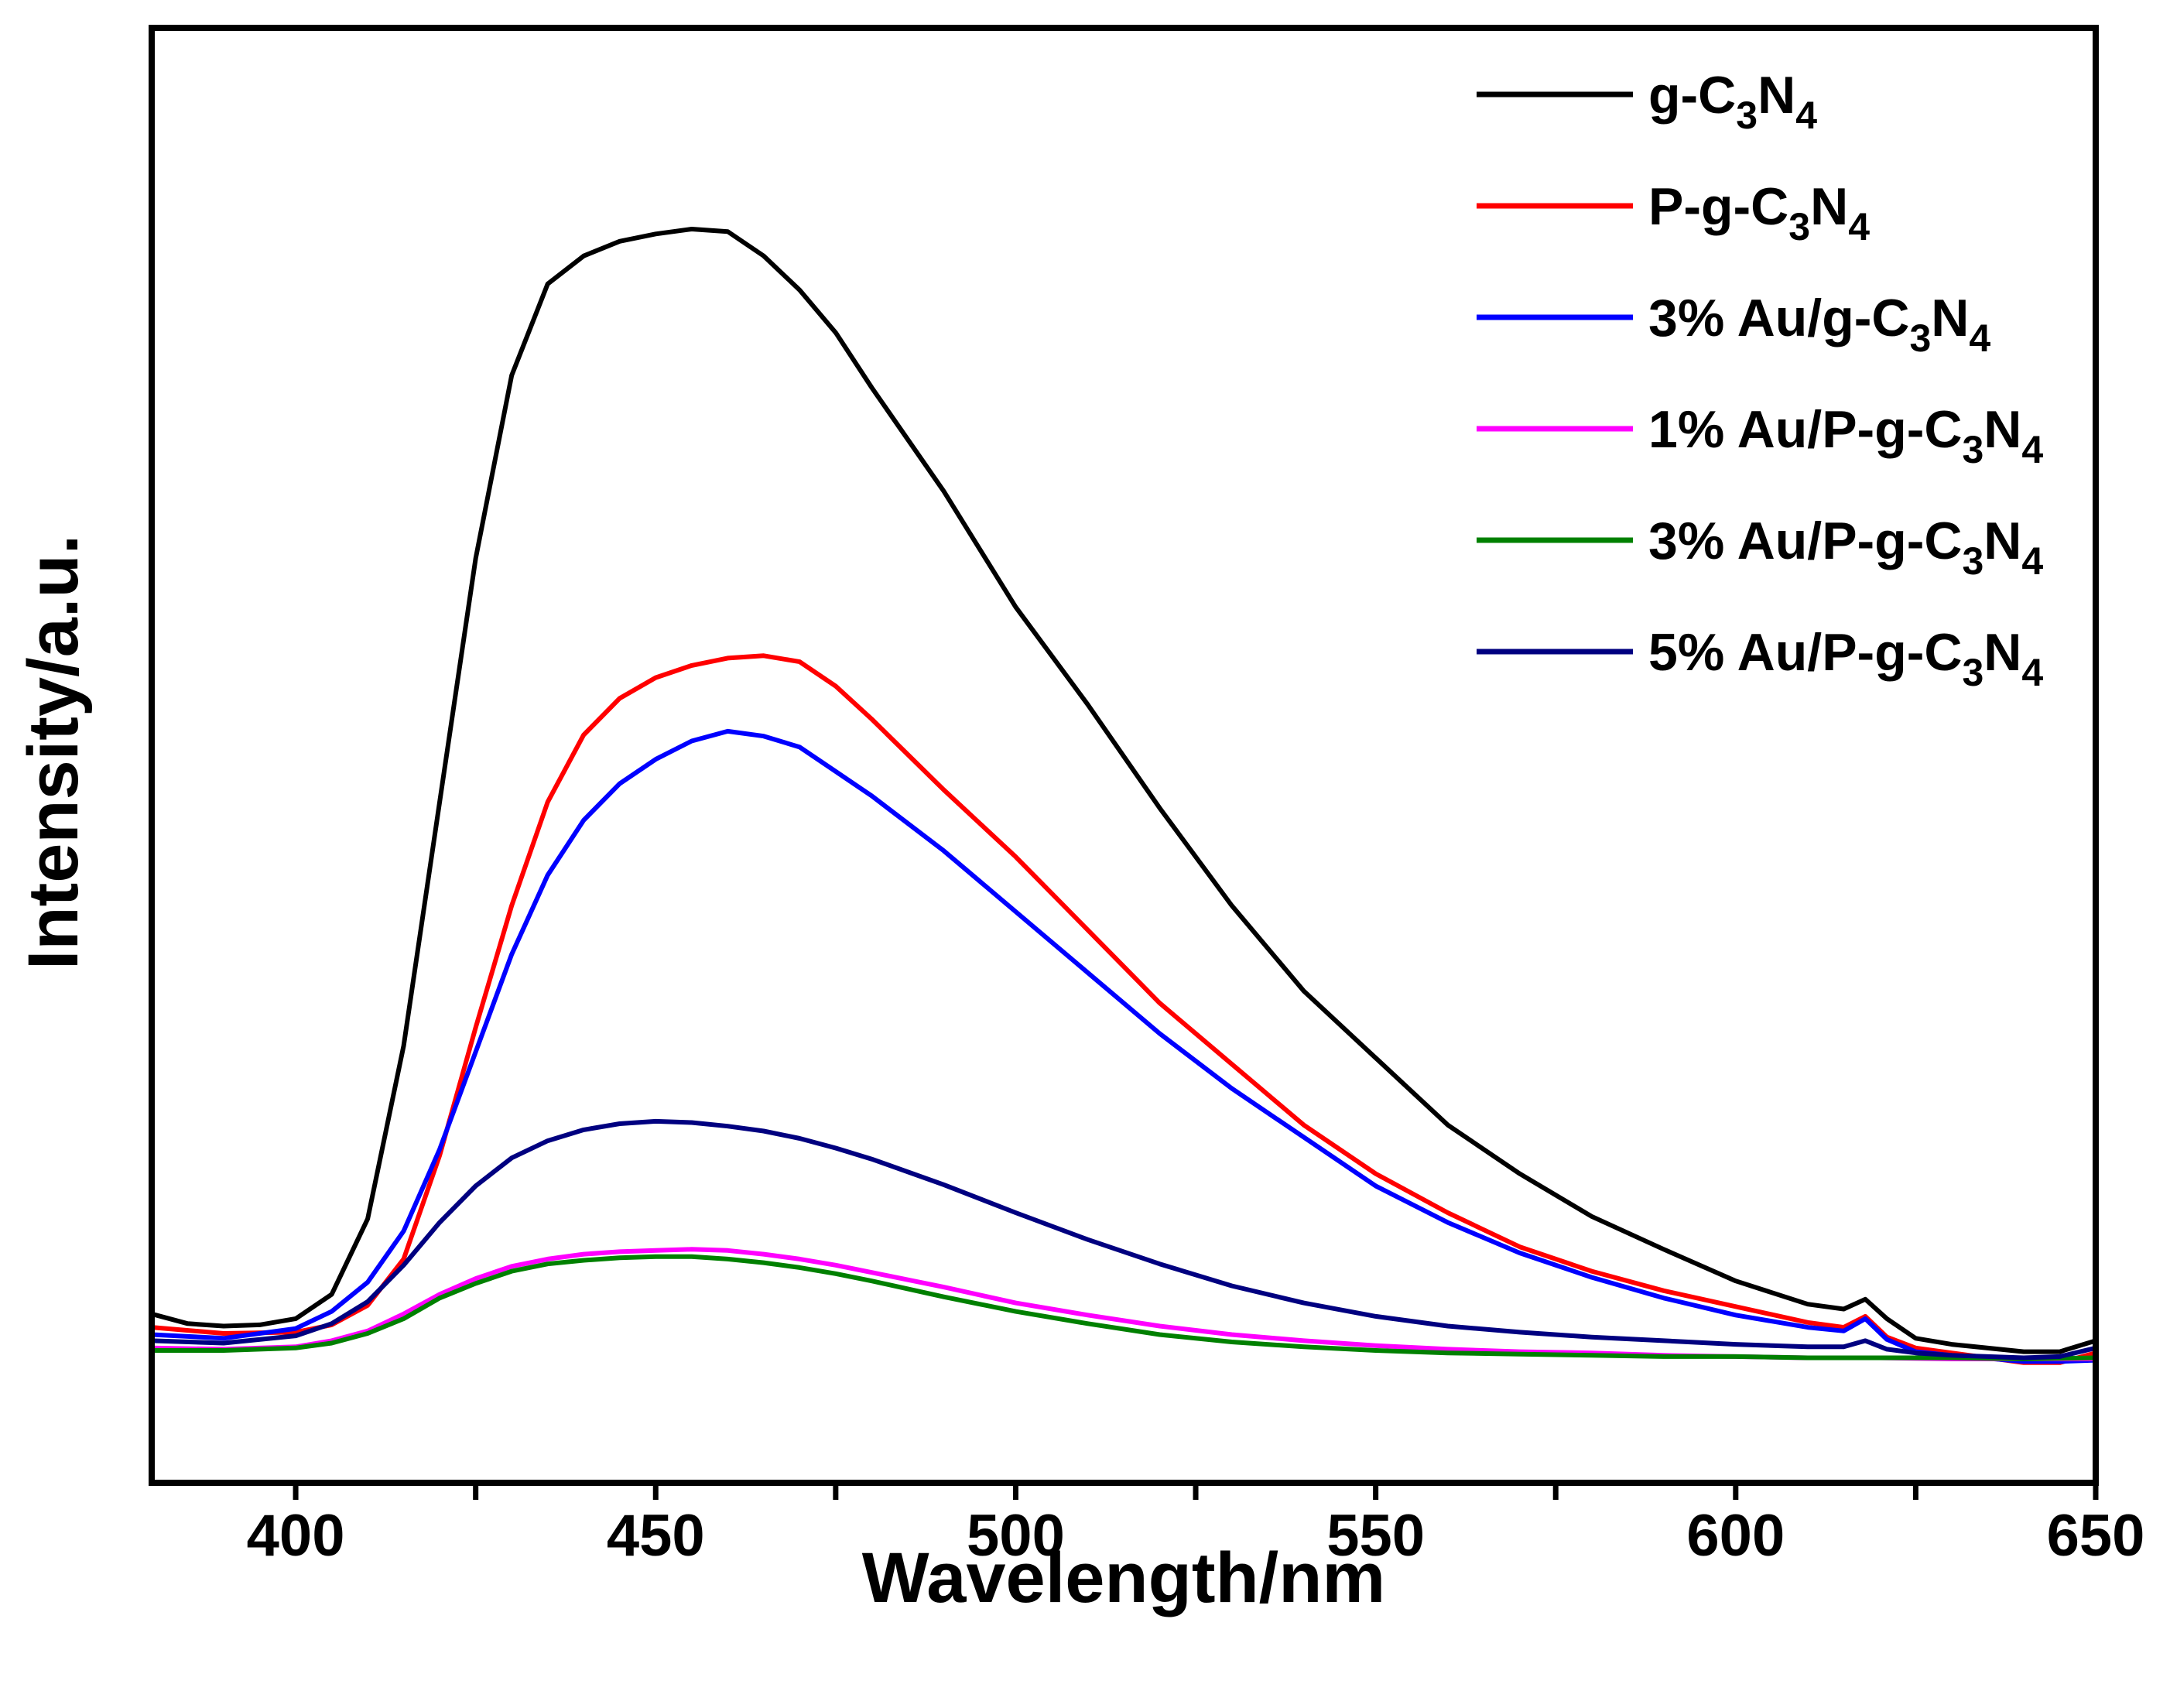  Describe the element at coordinates (1845, 435) in the screenshot. I see `legend-label: 1% Au/P-g-C3N4` at that location.